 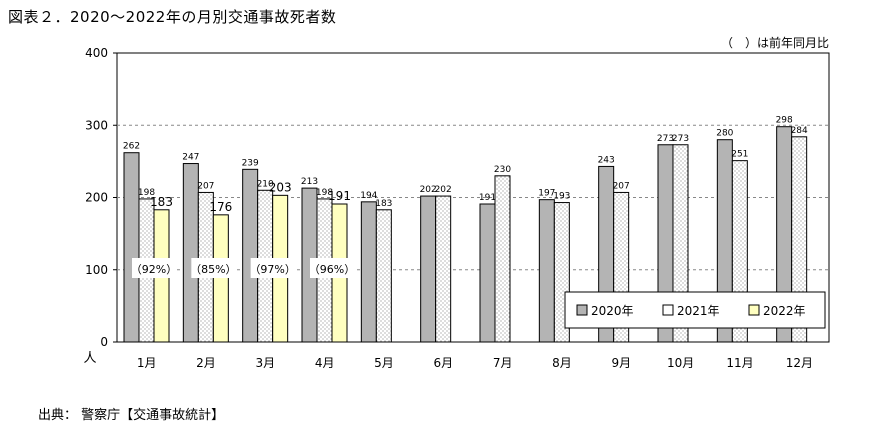 What do you see at coordinates (206, 363) in the screenshot?
I see `x-tick-label: 2月` at bounding box center [206, 363].